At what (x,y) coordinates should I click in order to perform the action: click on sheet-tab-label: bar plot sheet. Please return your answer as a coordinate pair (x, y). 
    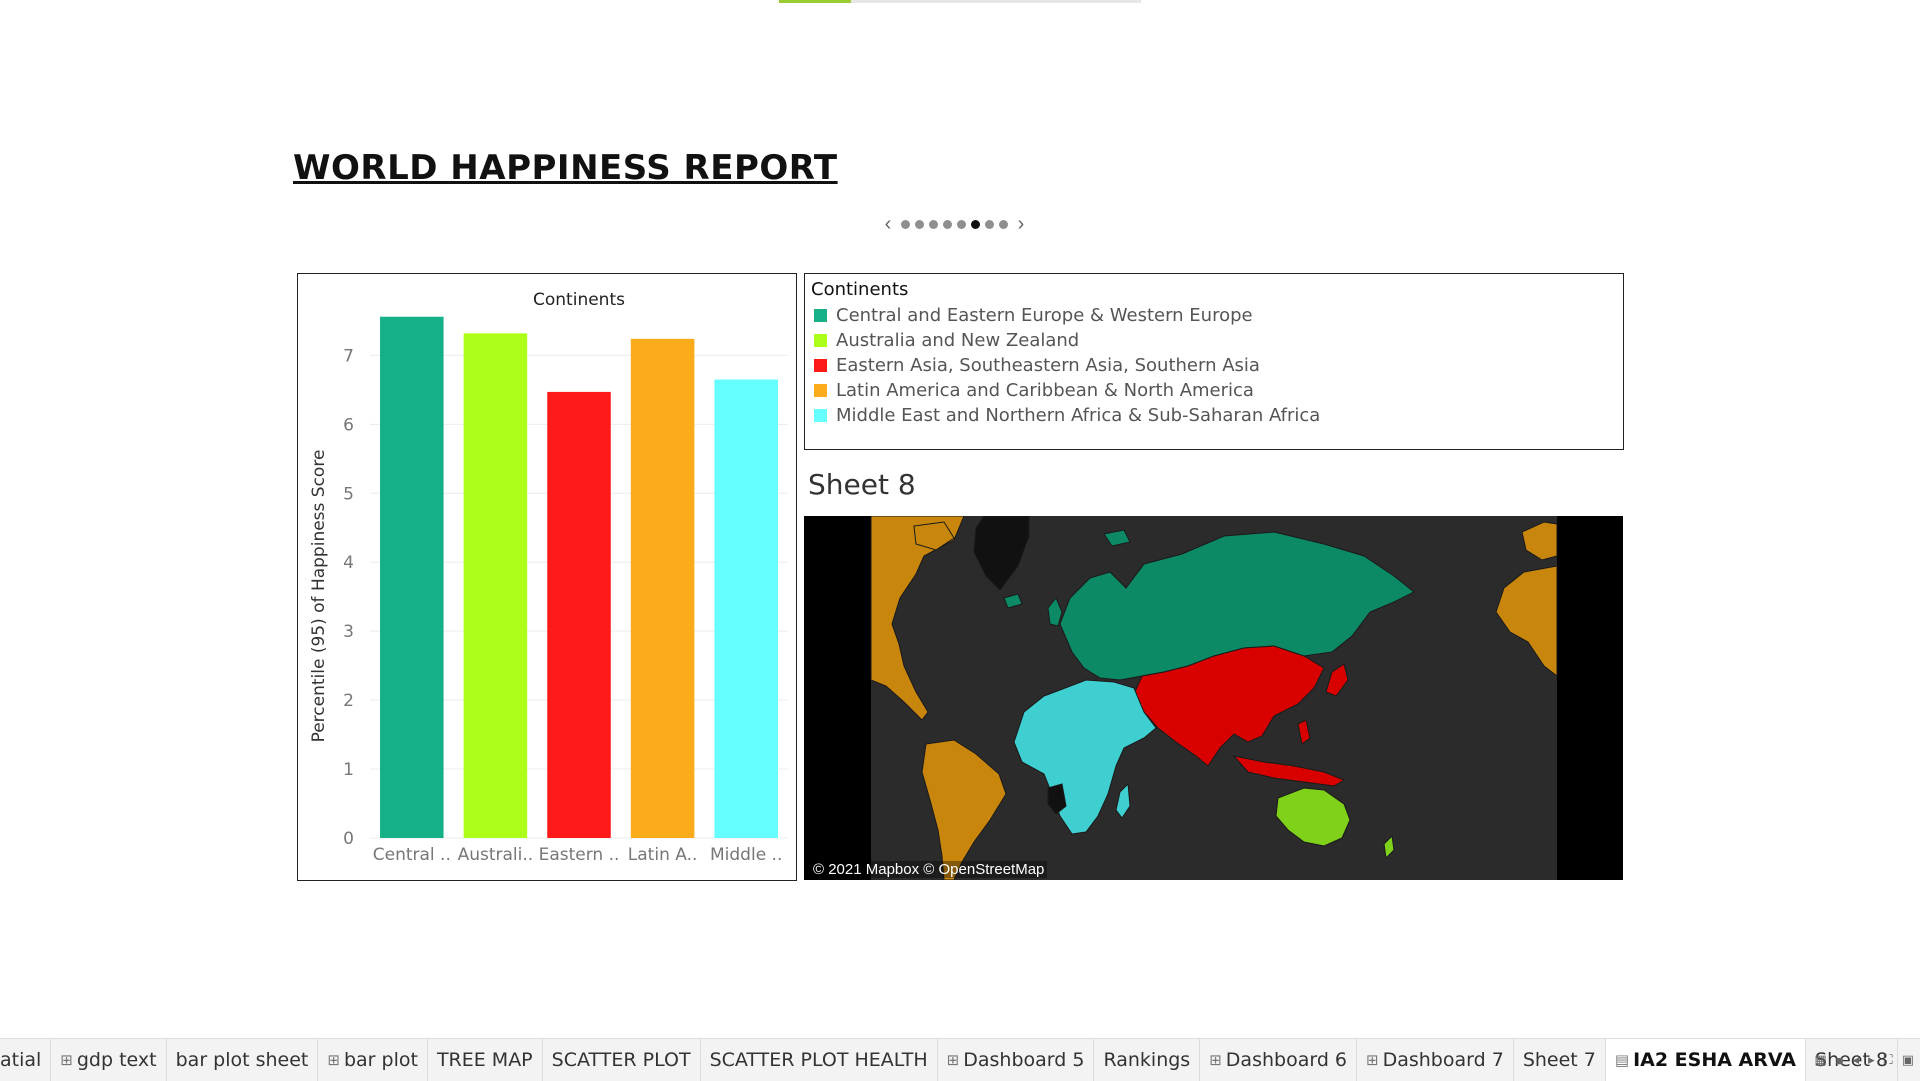
    Looking at the image, I should click on (242, 1060).